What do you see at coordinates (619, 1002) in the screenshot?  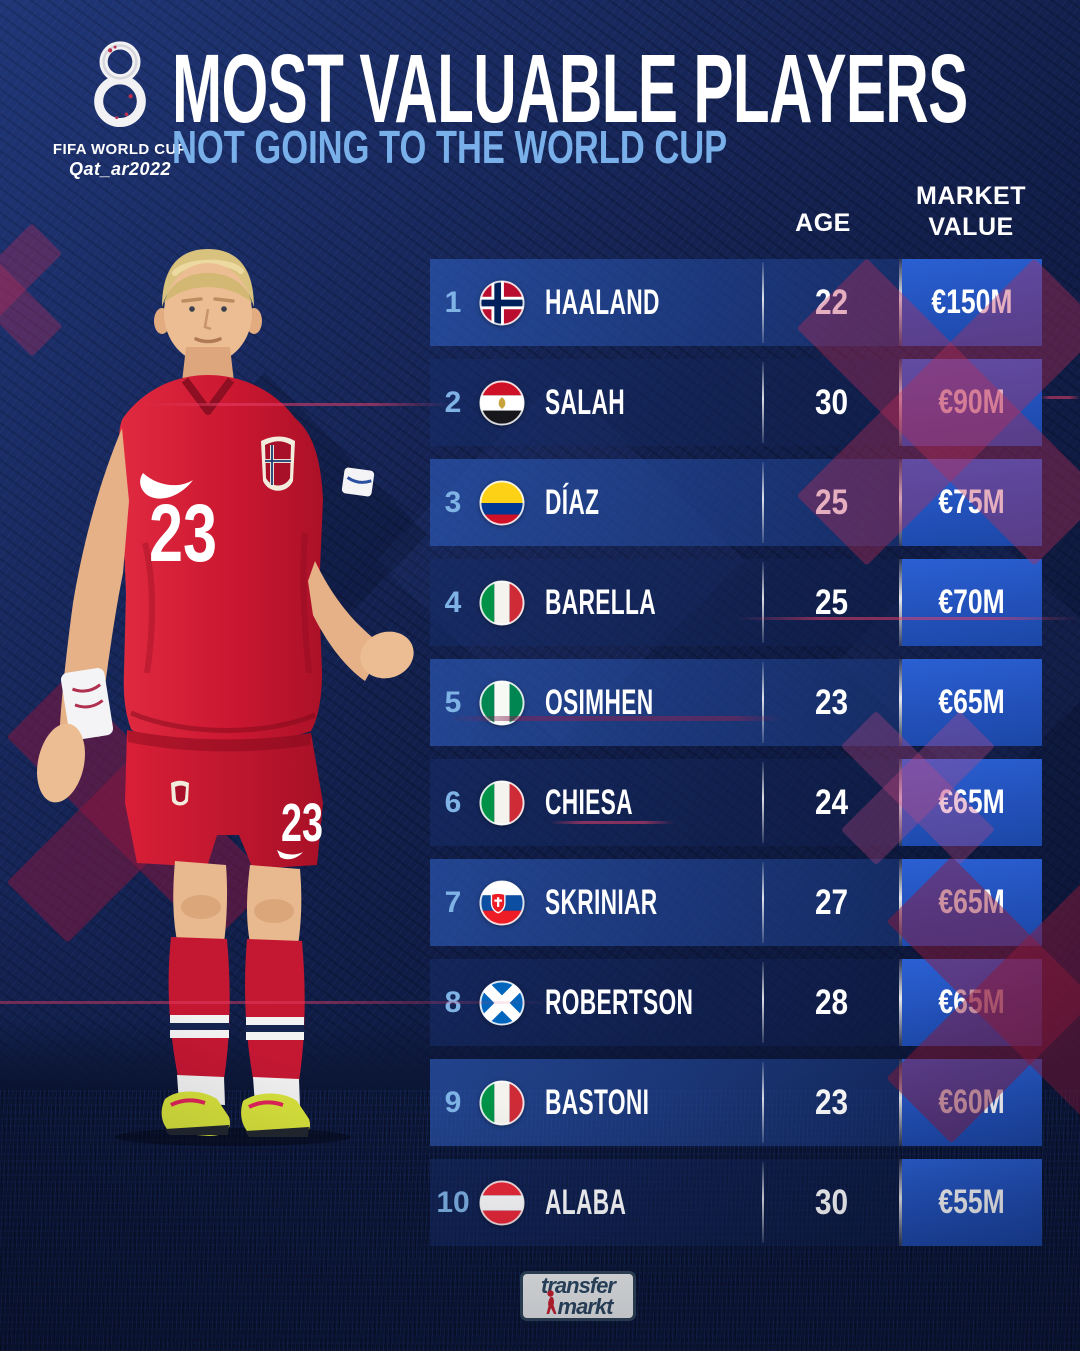 I see `player-name: ROBERTSON` at bounding box center [619, 1002].